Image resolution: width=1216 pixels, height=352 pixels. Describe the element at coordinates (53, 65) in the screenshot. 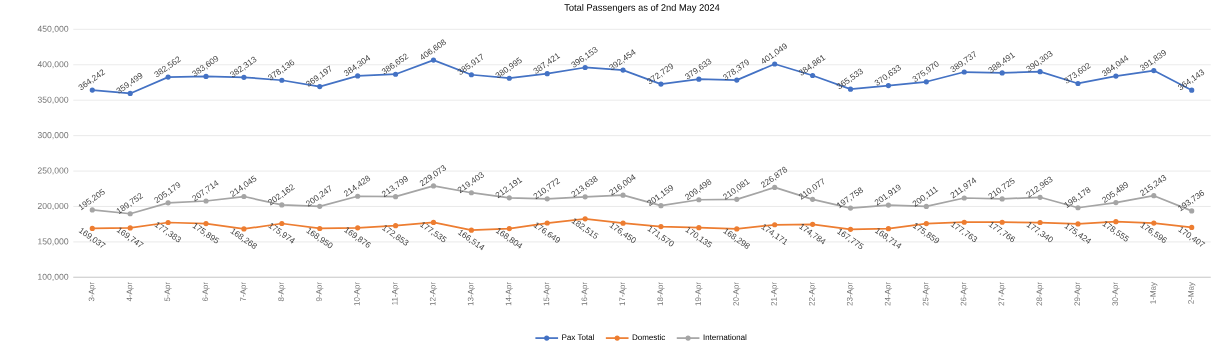

I see `y-tick-label: 400,000` at that location.